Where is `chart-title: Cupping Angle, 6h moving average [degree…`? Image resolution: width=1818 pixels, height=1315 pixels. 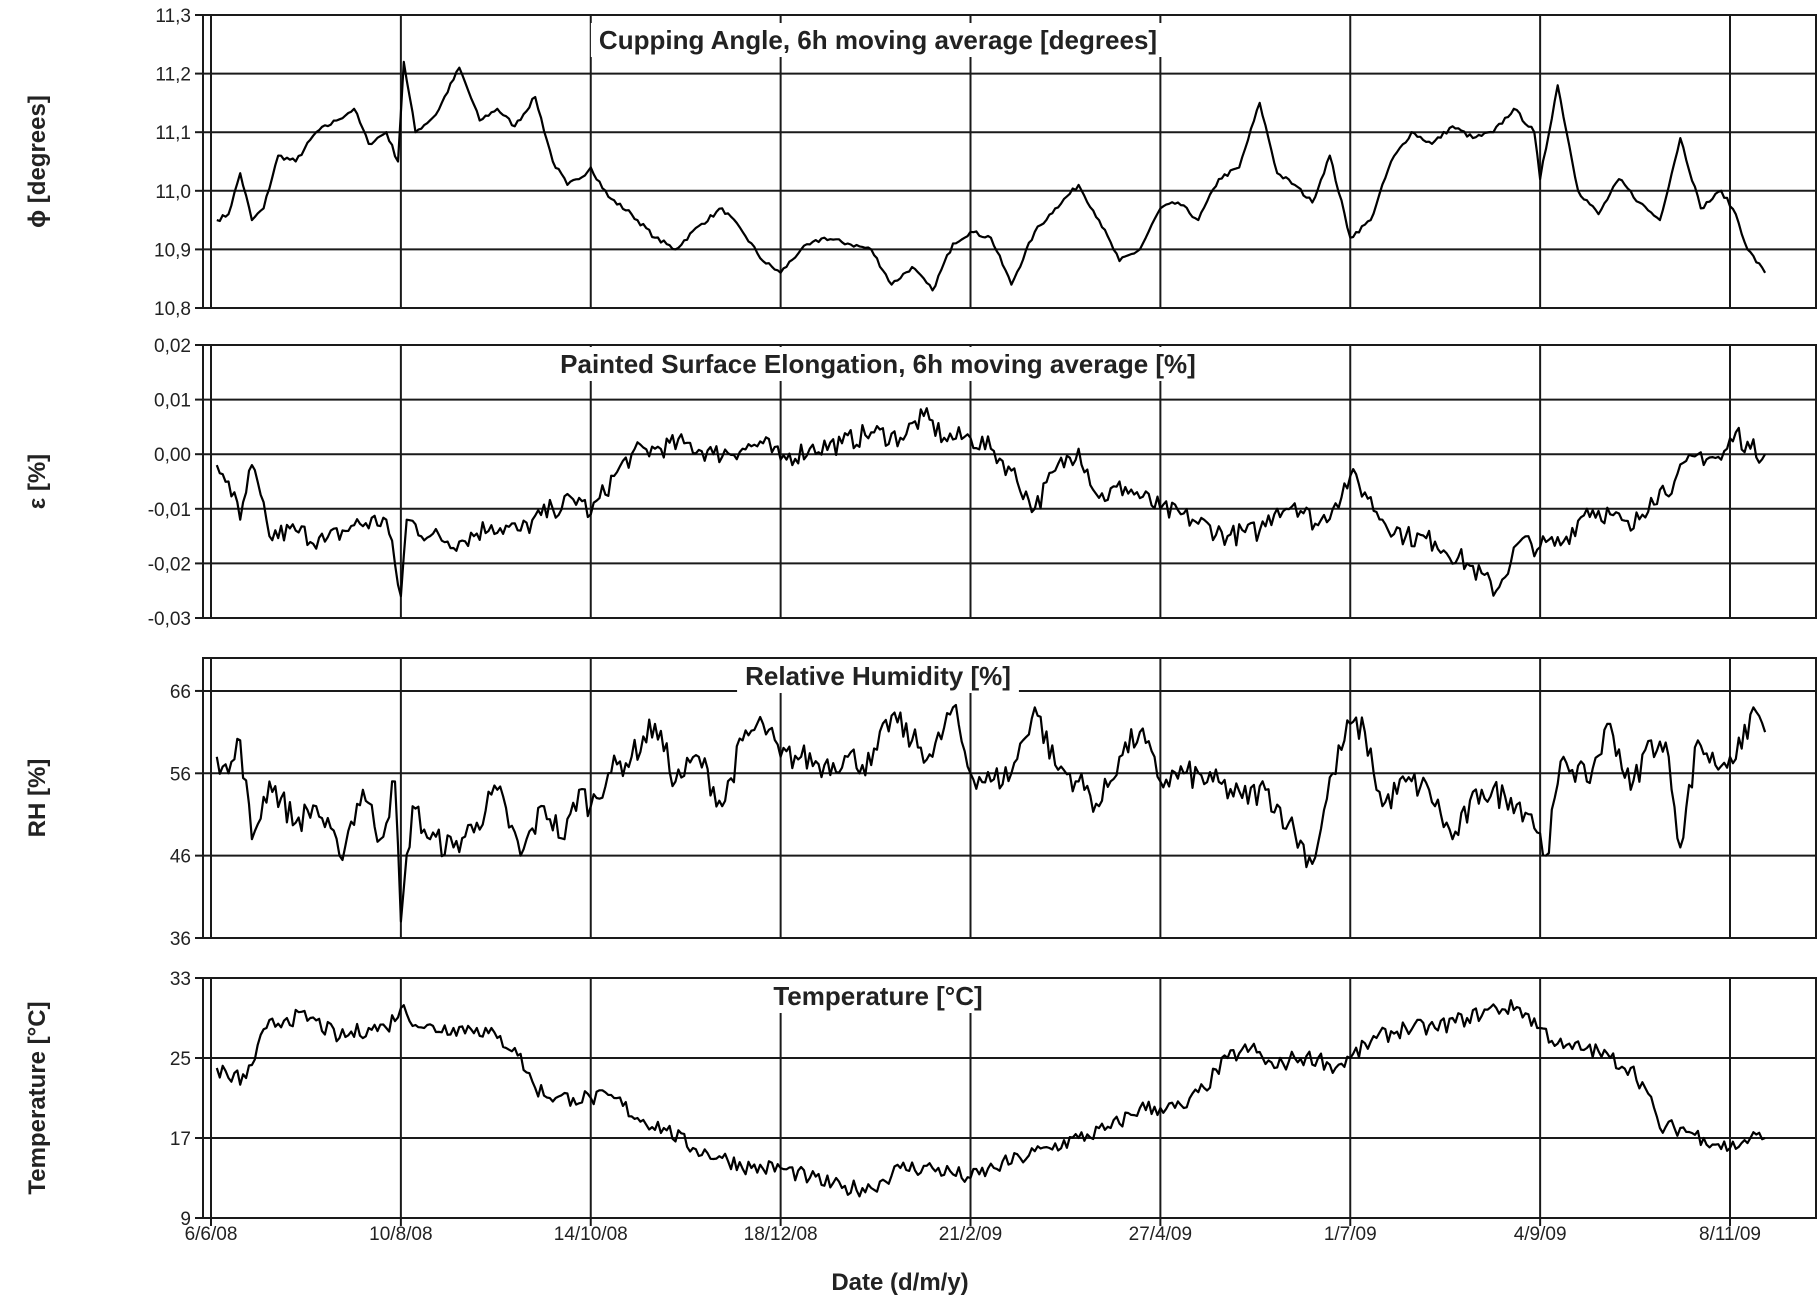 chart-title: Cupping Angle, 6h moving average [degree… is located at coordinates (878, 40).